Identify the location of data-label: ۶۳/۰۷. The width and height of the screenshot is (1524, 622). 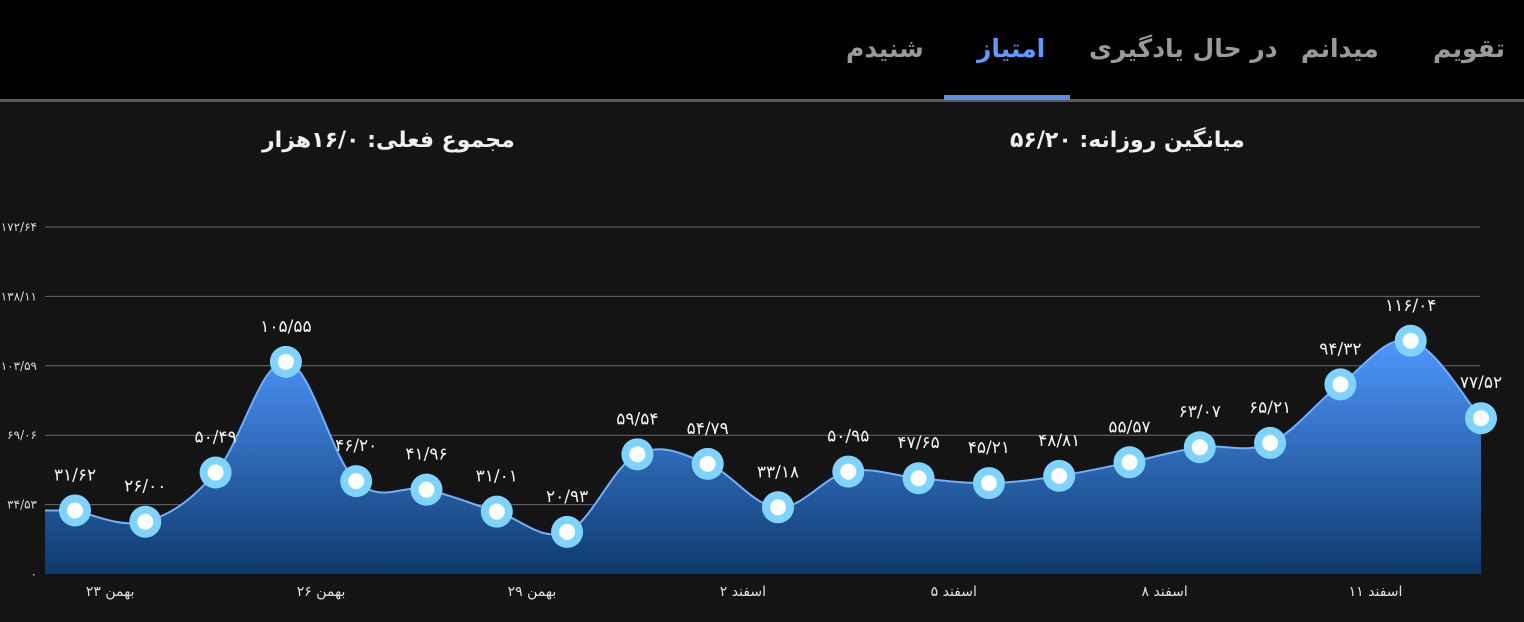
(1200, 412).